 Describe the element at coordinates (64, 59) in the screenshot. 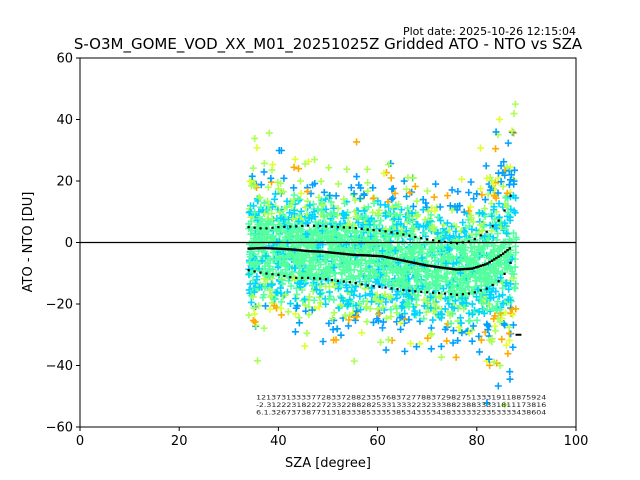

I see `y-tick-label: 60` at that location.